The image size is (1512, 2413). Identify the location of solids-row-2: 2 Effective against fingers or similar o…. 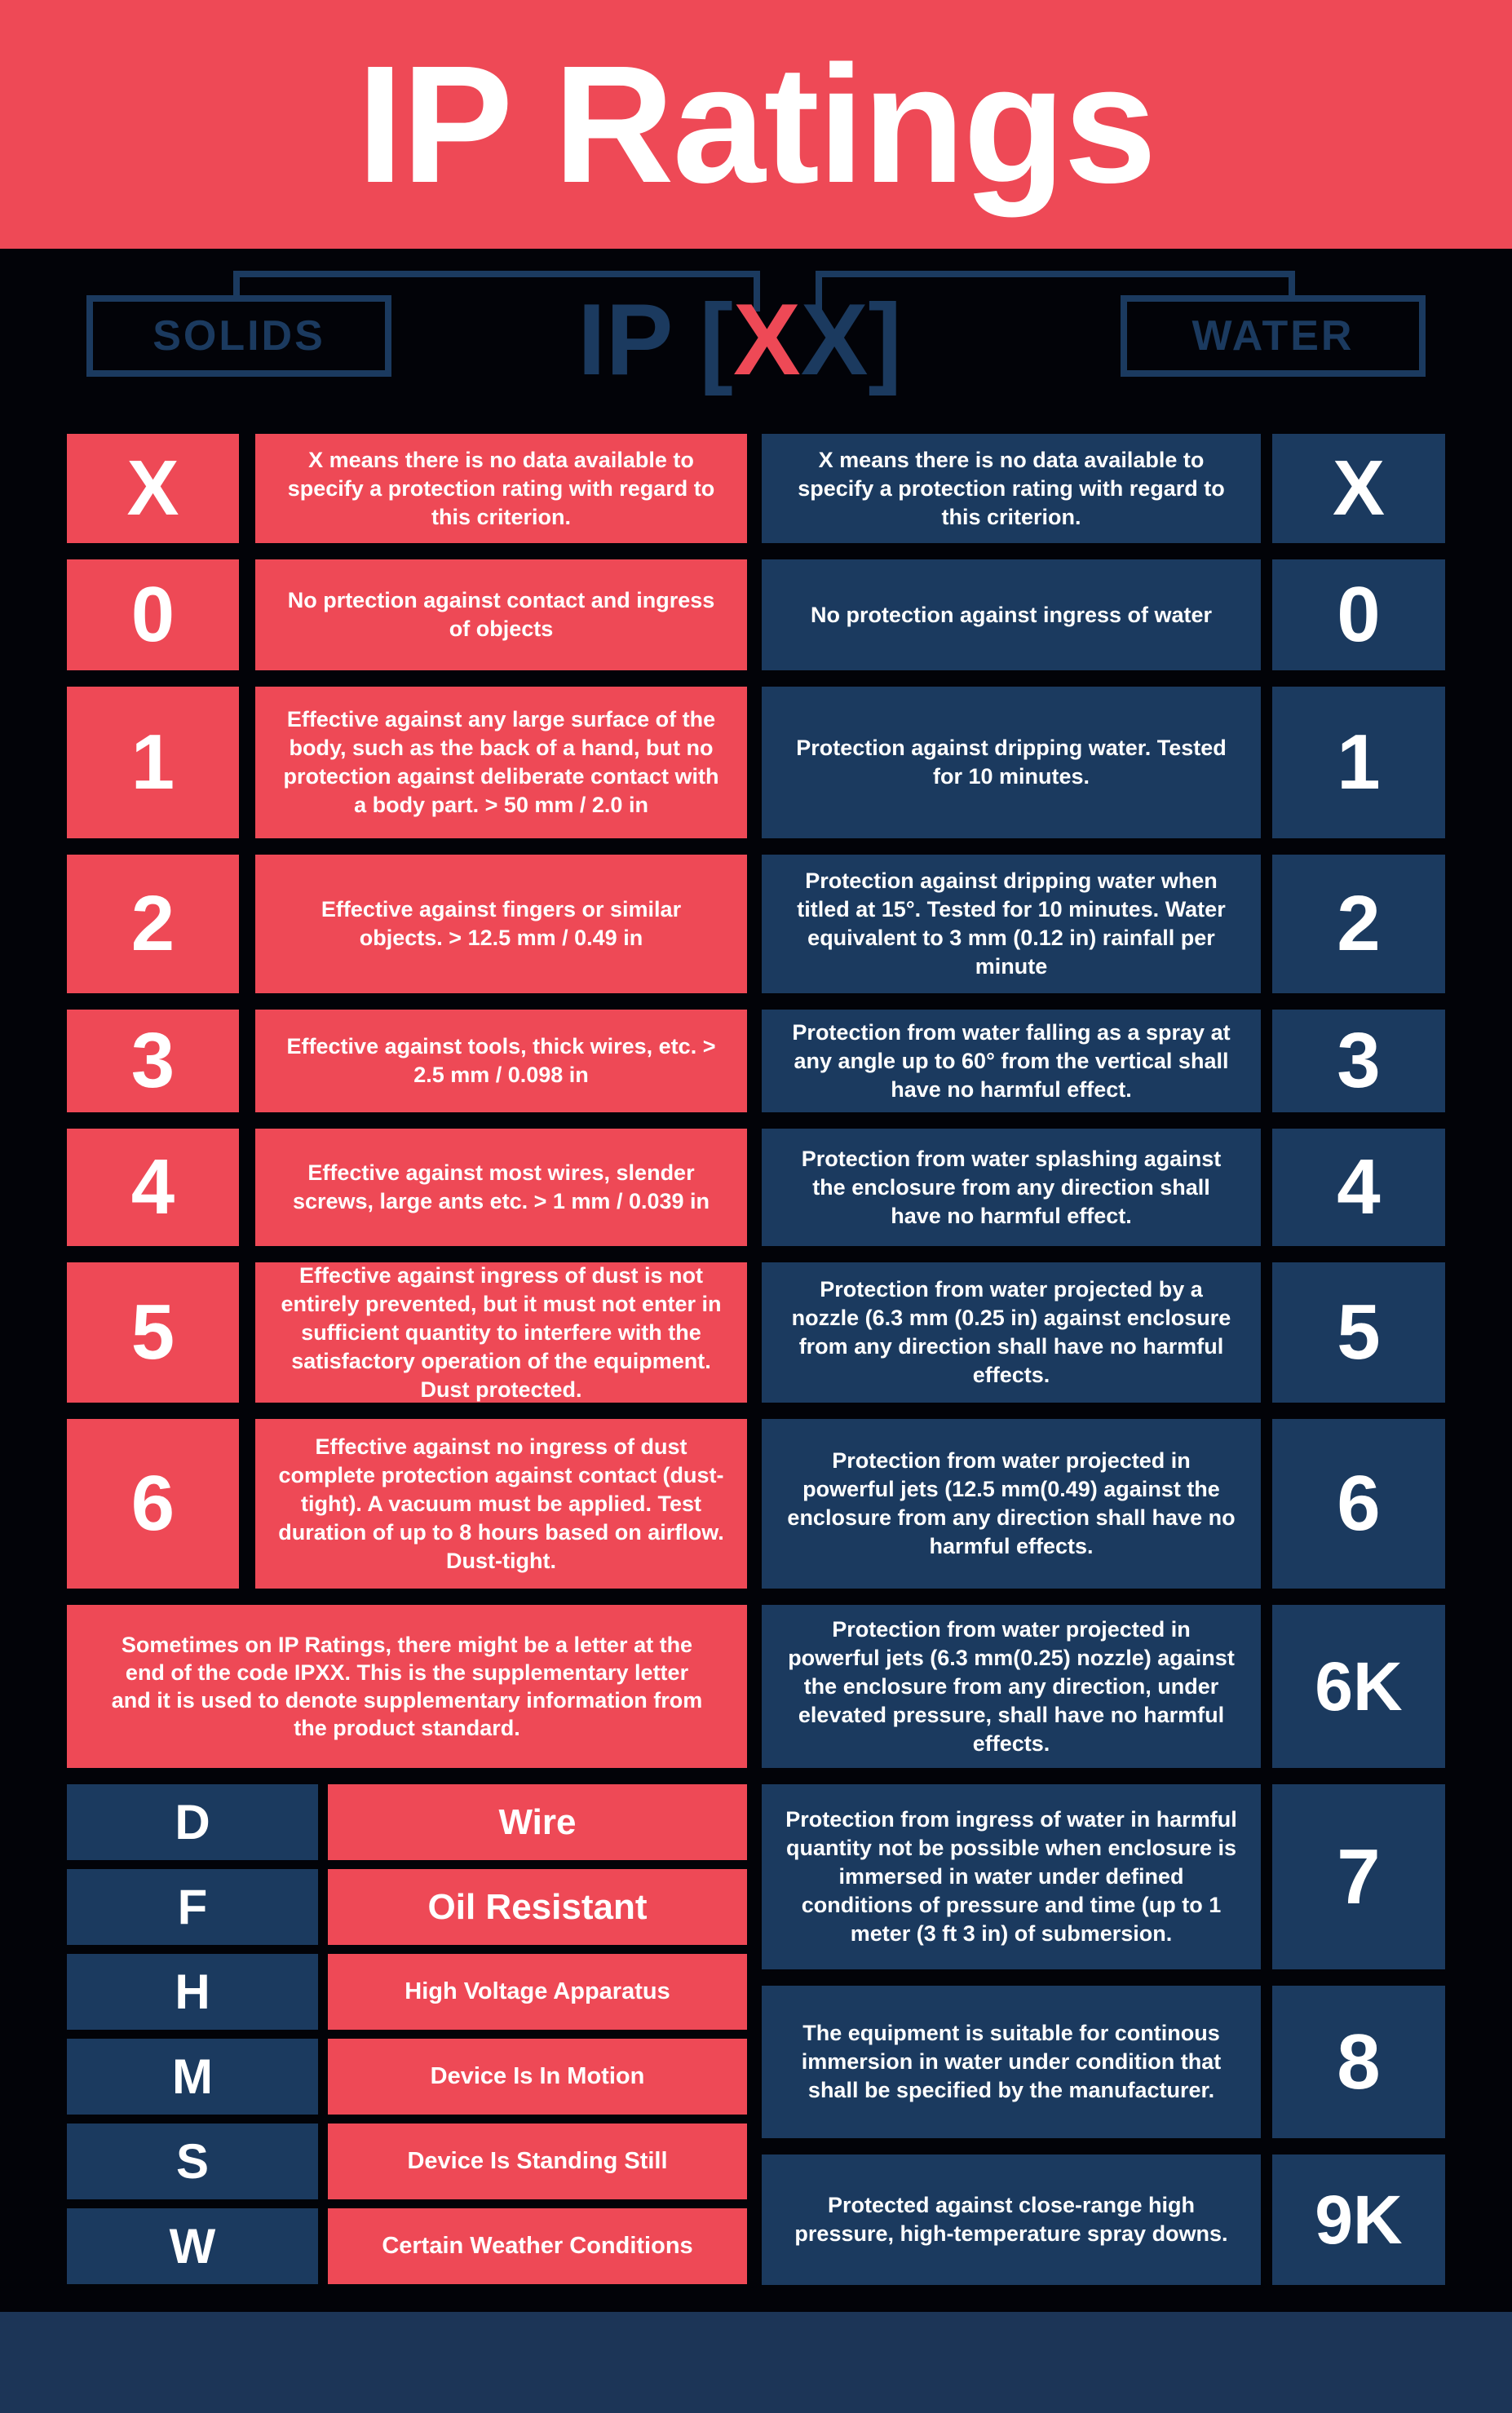
(407, 924).